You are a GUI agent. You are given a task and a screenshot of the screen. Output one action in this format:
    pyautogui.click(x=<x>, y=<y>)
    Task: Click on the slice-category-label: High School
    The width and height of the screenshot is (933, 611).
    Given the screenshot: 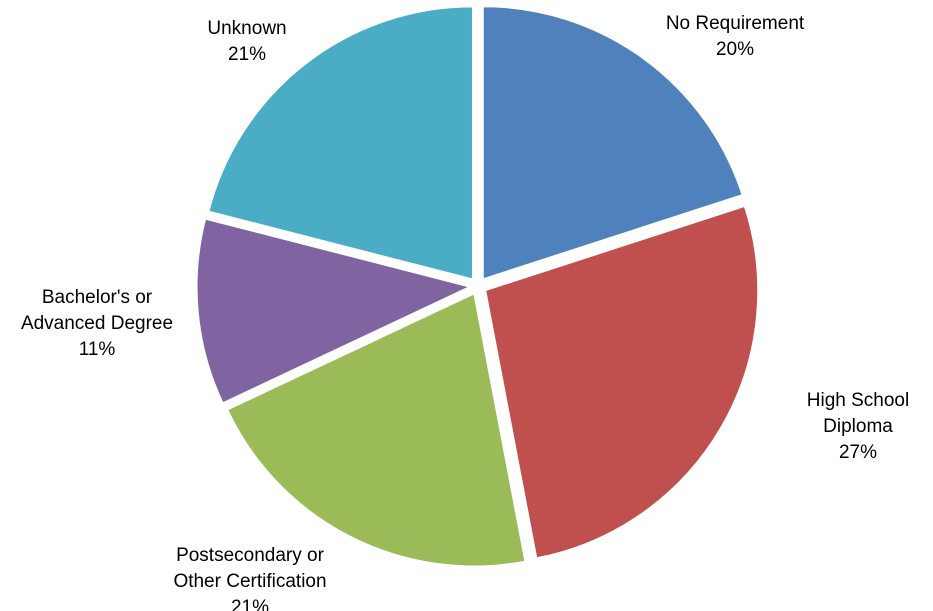 What is the action you would take?
    pyautogui.click(x=858, y=400)
    